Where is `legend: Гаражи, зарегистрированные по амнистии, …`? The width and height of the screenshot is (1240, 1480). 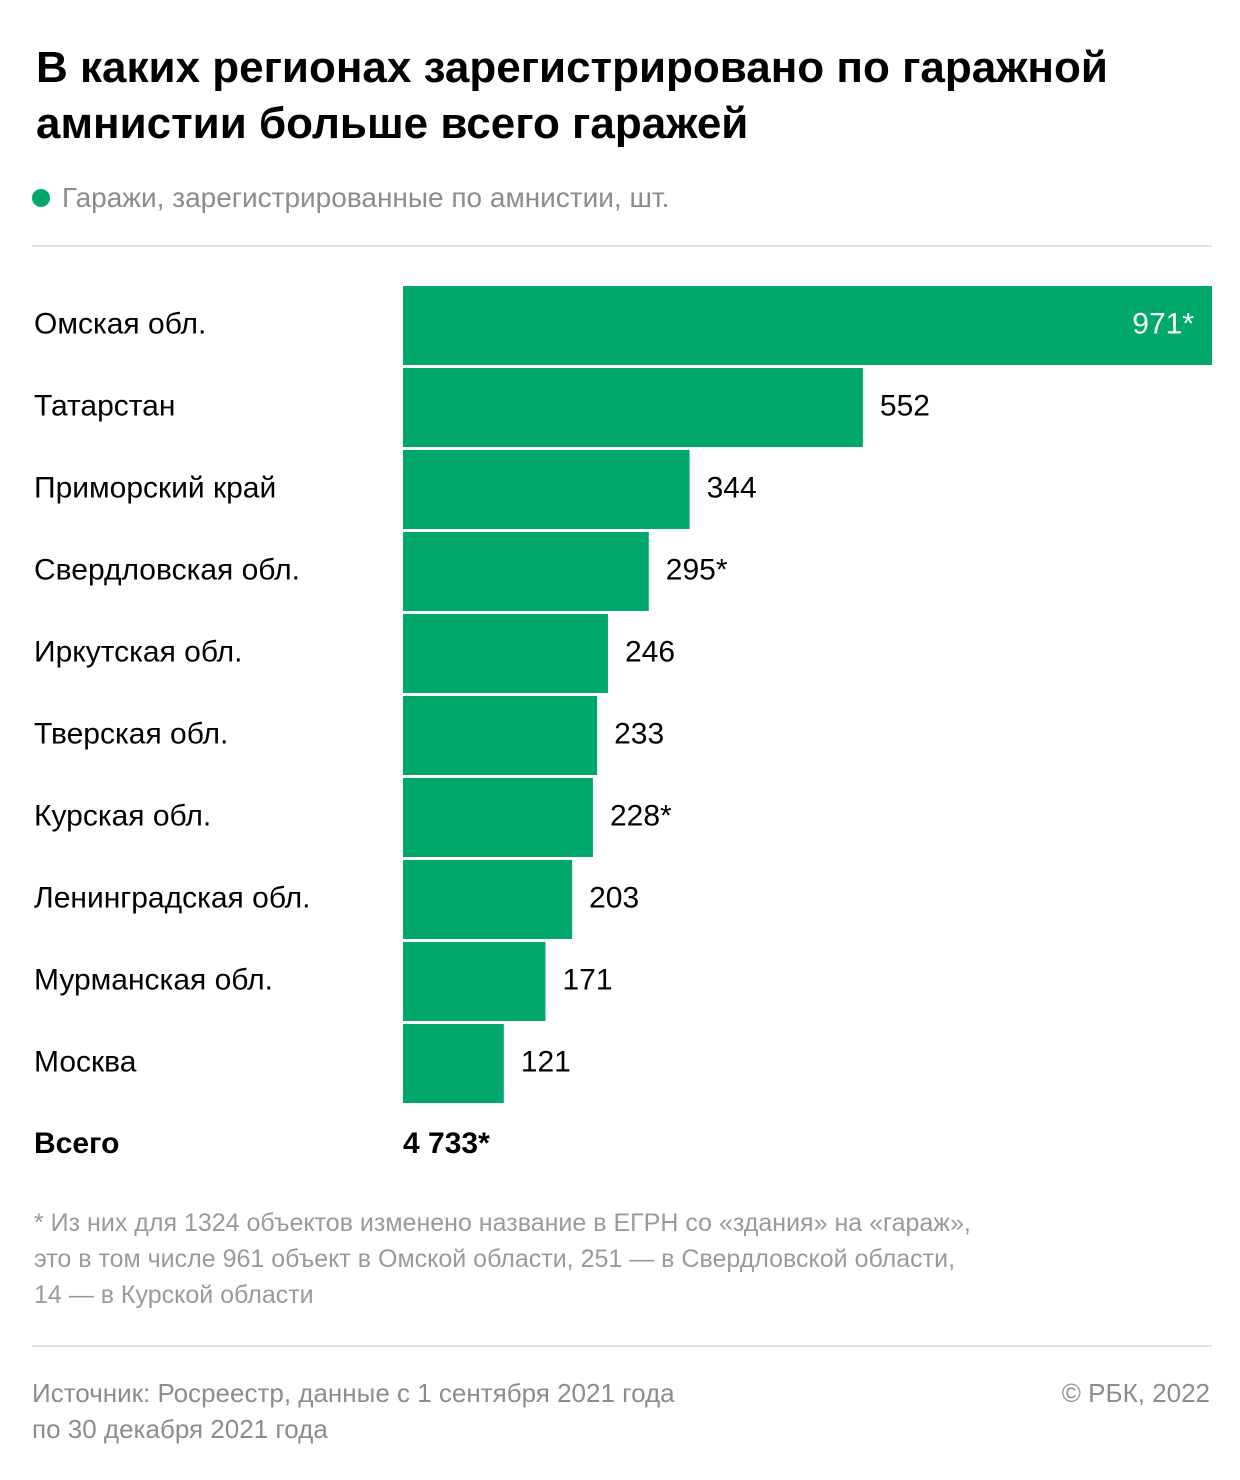
legend: Гаражи, зарегистрированные по амнистии, … is located at coordinates (350, 198).